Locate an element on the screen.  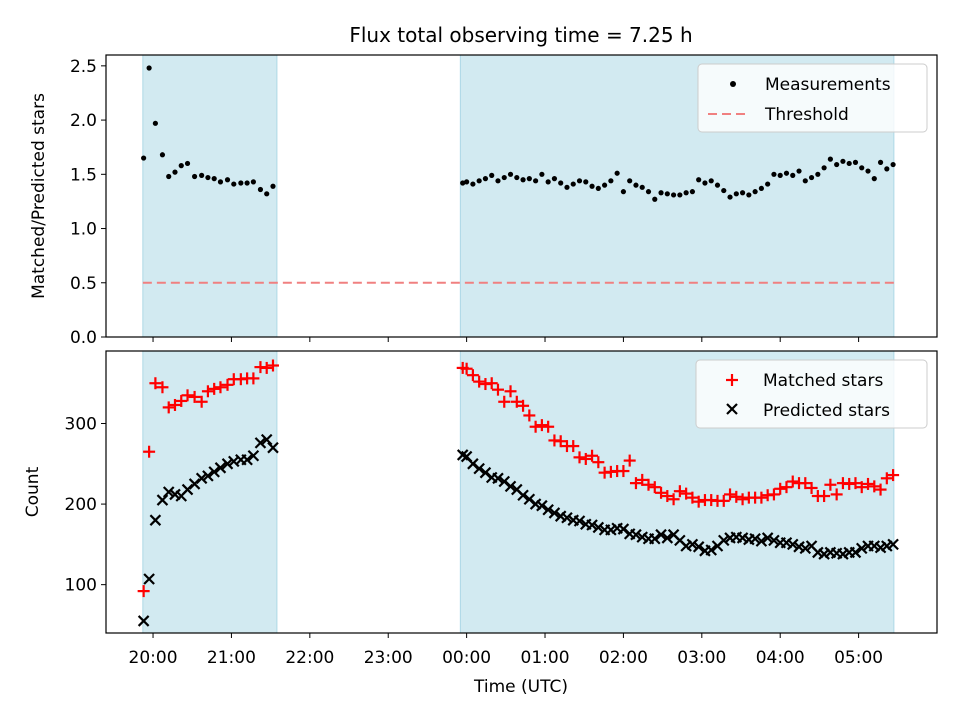
top-y-tick-label: 0.5 is located at coordinates (83, 284).